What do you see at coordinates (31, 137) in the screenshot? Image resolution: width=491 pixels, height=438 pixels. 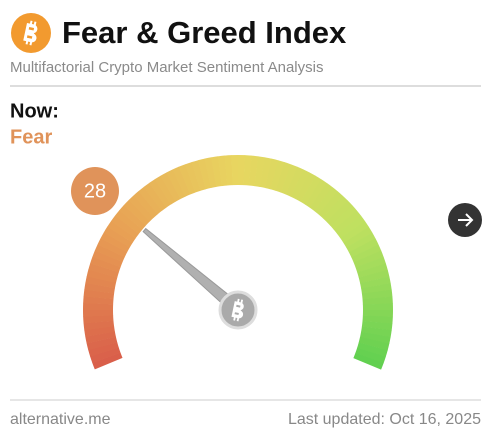 I see `classification: Fear` at bounding box center [31, 137].